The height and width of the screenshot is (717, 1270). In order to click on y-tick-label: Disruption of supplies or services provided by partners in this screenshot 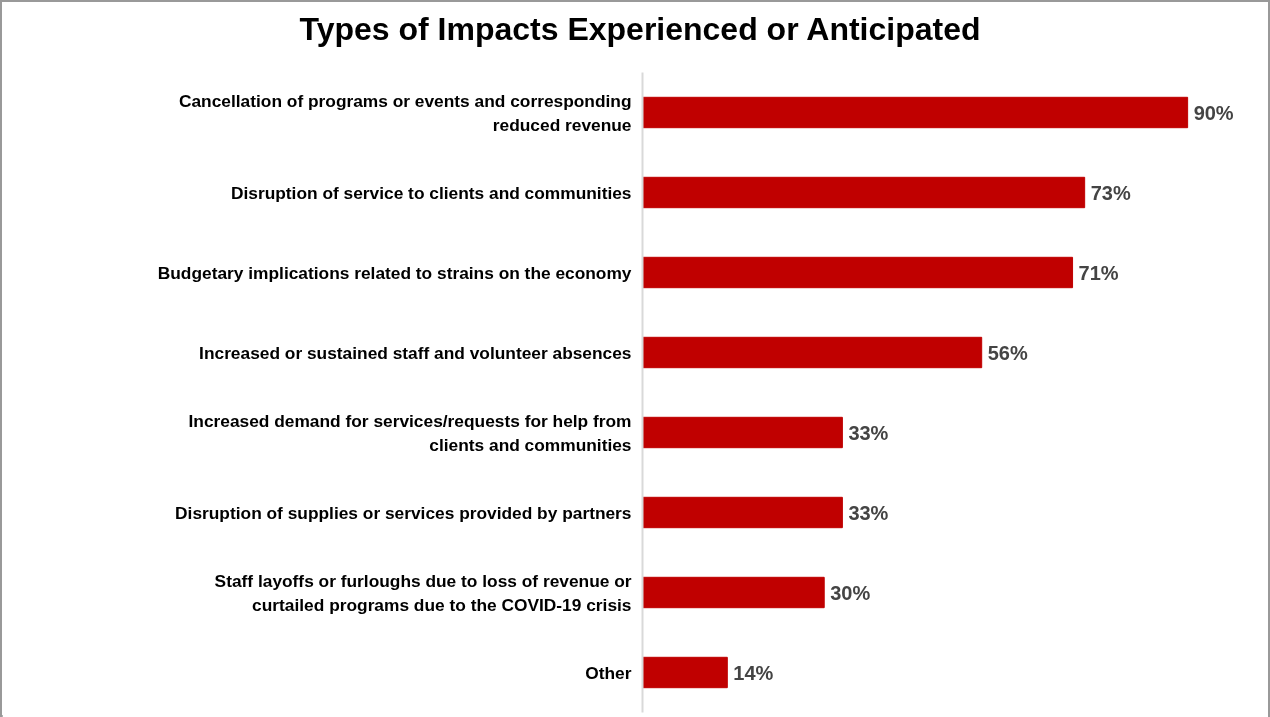, I will do `click(403, 512)`.